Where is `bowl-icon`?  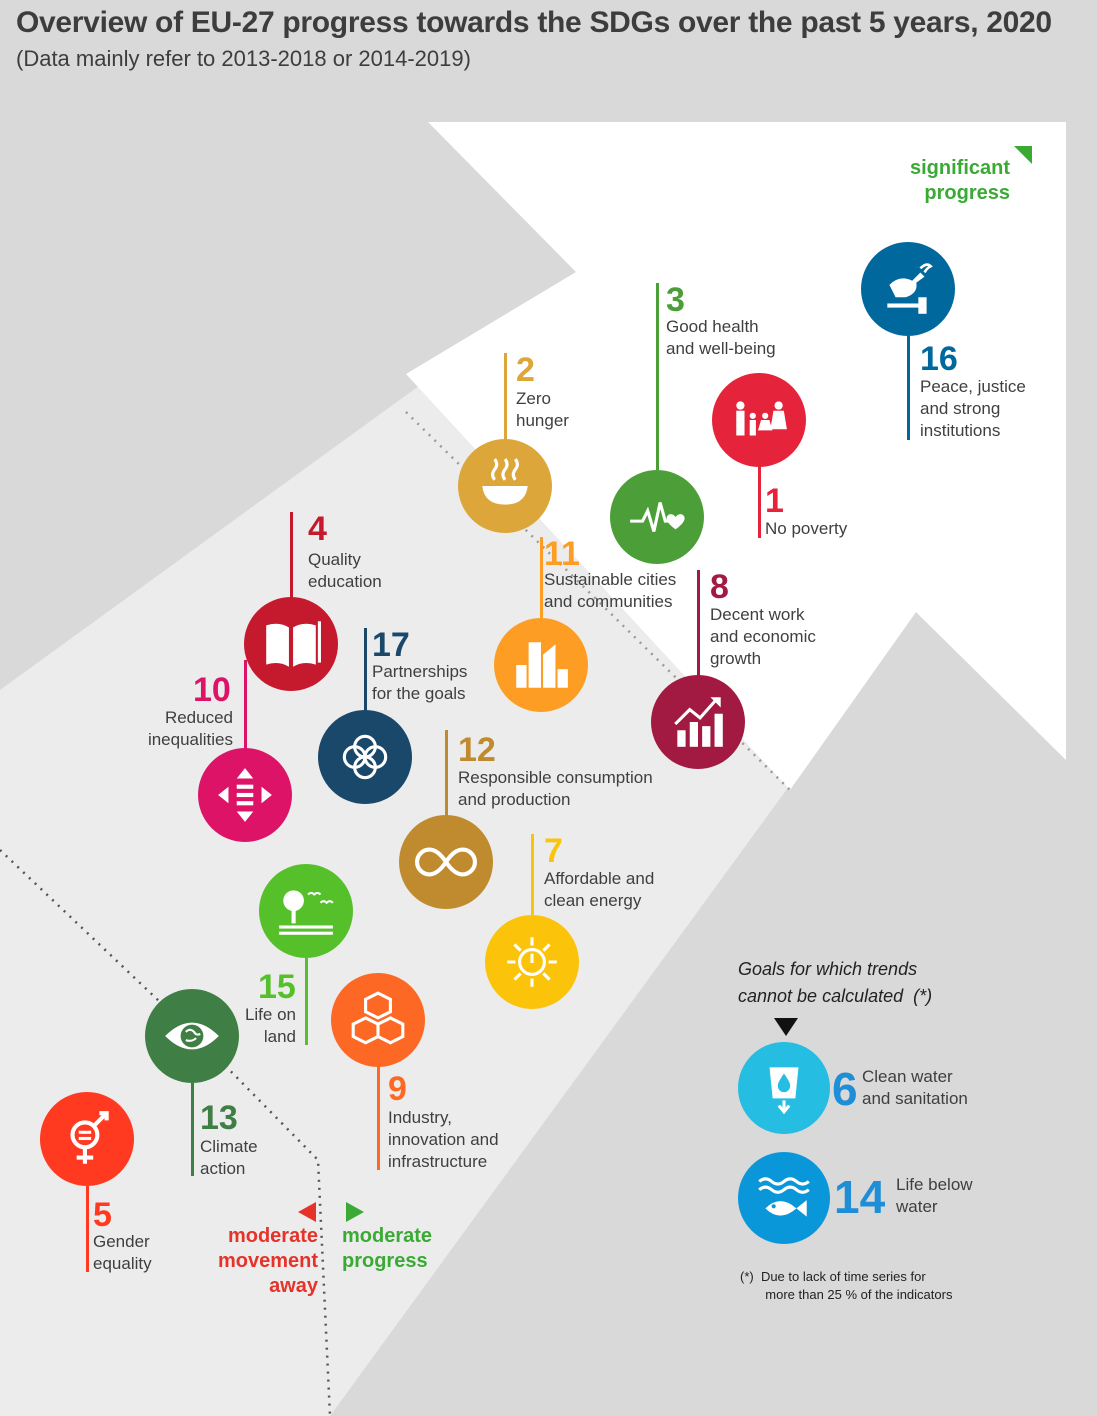 bowl-icon is located at coordinates (505, 481).